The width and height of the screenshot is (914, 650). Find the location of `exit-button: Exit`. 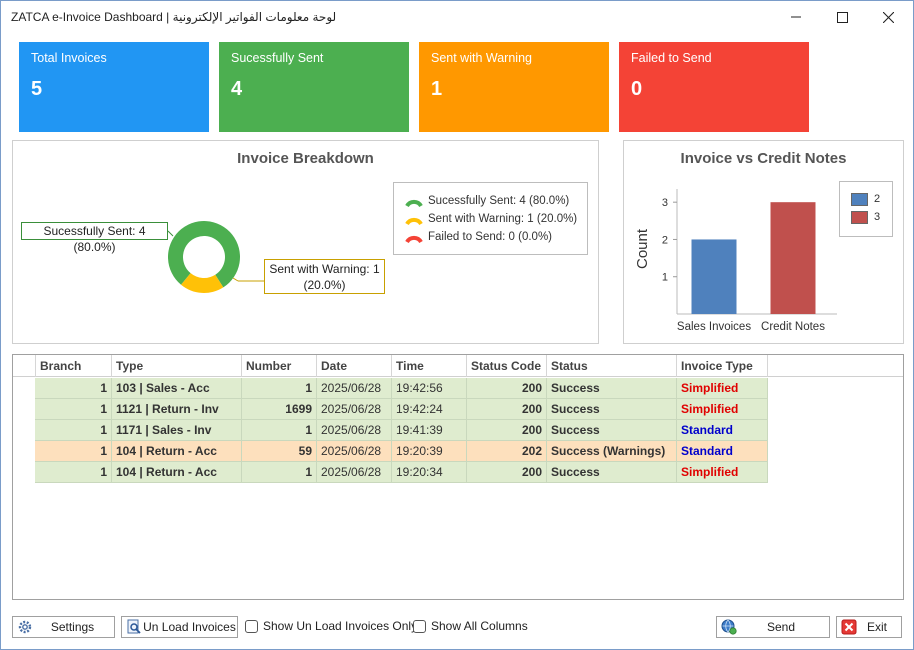

exit-button: Exit is located at coordinates (869, 627).